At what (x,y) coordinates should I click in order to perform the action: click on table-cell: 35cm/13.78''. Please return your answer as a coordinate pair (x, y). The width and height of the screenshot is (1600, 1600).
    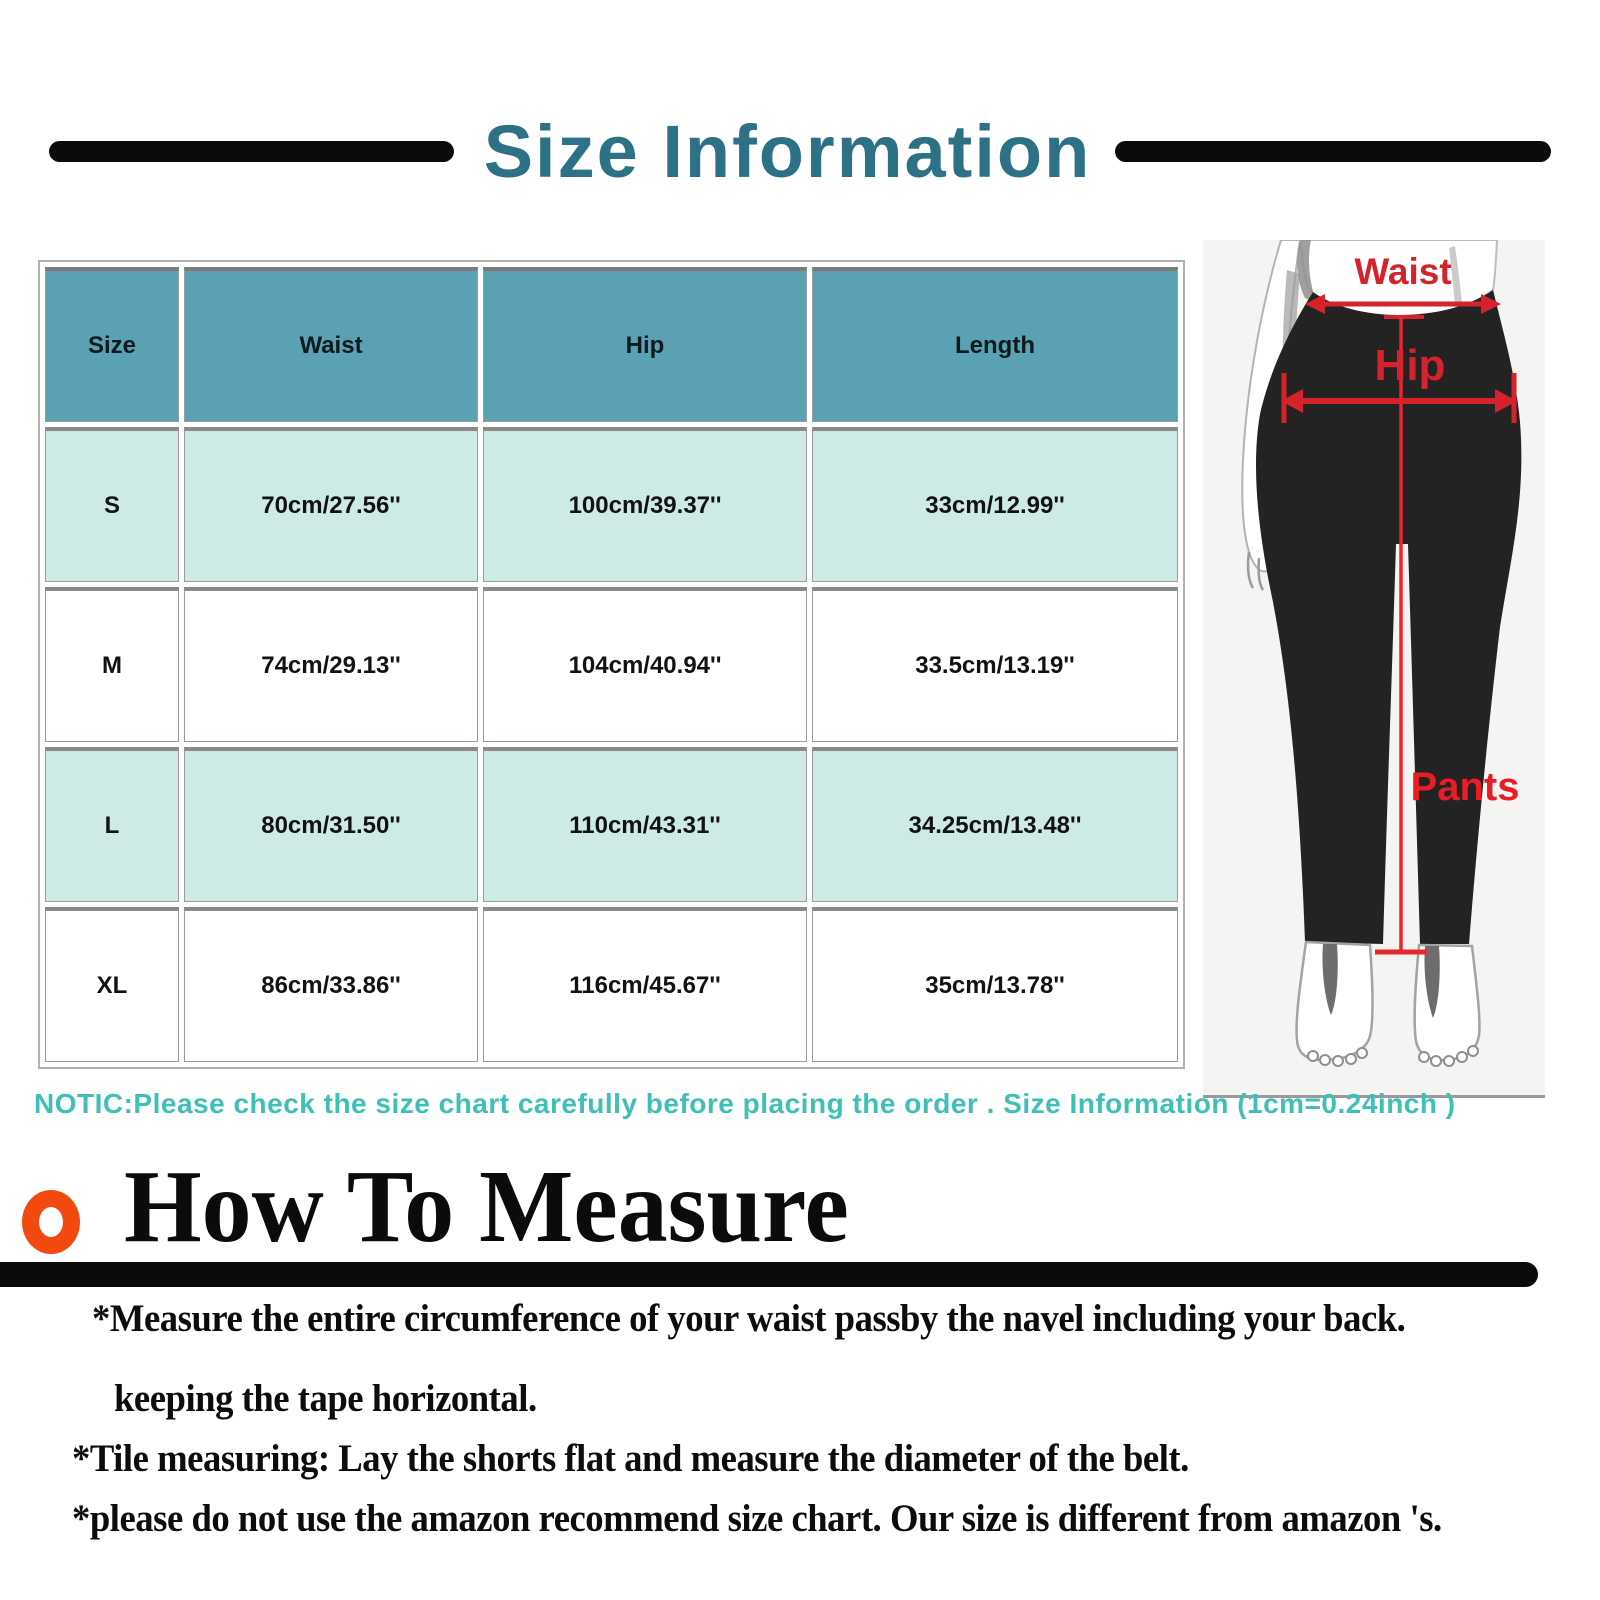
    Looking at the image, I should click on (995, 984).